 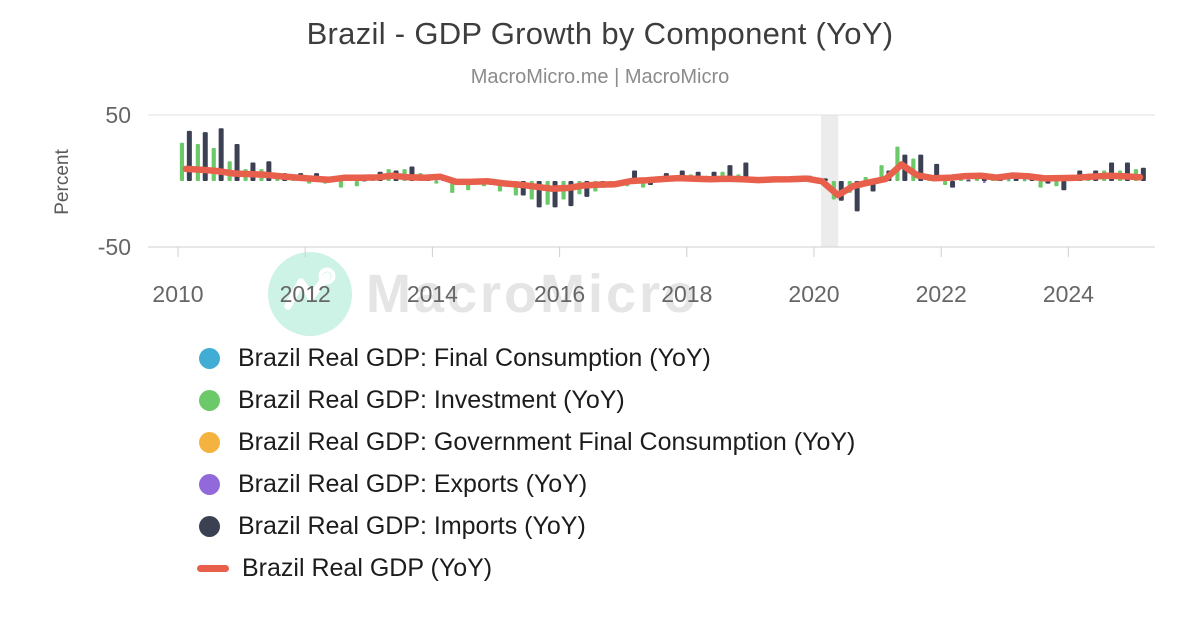 I want to click on legend-label: Brazil Real GDP: Imports (YoY), so click(x=412, y=525).